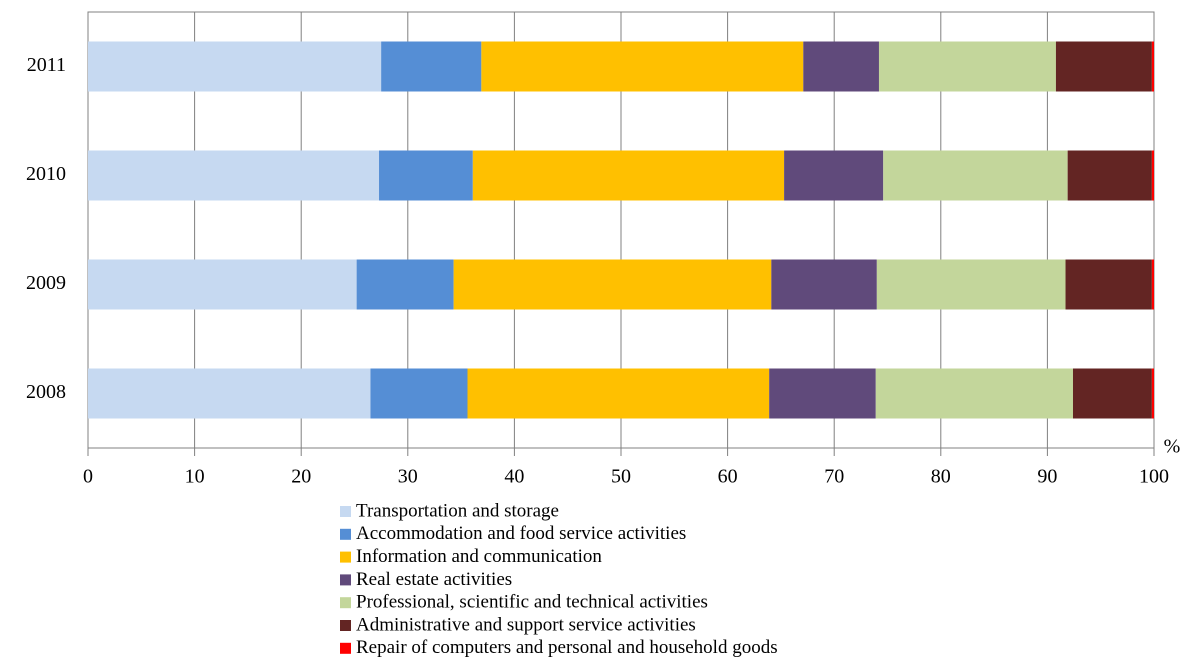 The width and height of the screenshot is (1192, 671). I want to click on y-tick-label: 2011, so click(46, 65).